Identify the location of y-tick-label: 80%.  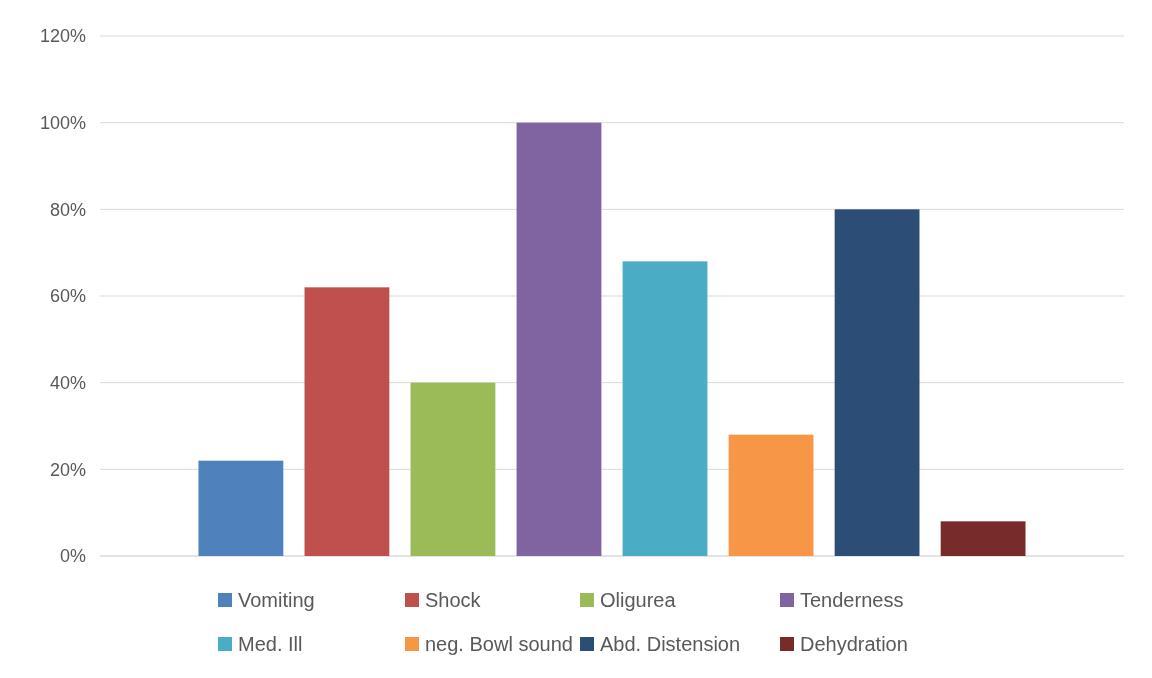
(67, 209).